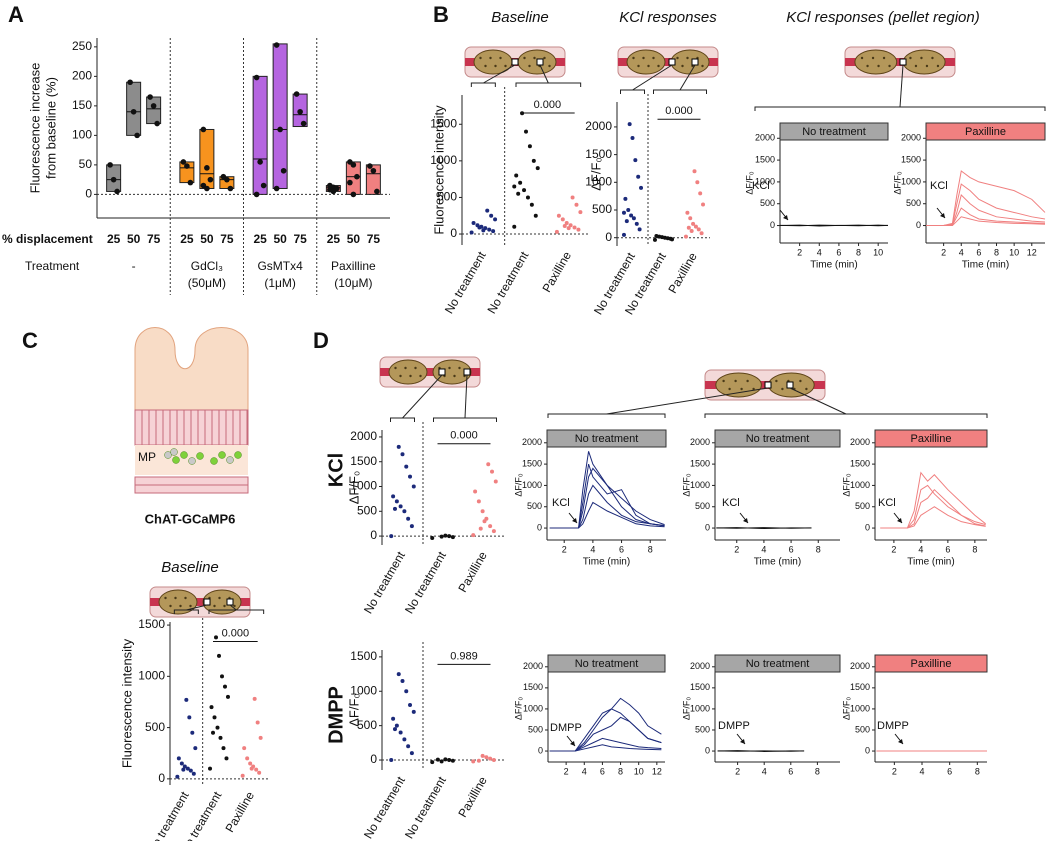 This screenshot has width=1050, height=841. What do you see at coordinates (82, 105) in the screenshot?
I see `y-tick-label: 150` at bounding box center [82, 105].